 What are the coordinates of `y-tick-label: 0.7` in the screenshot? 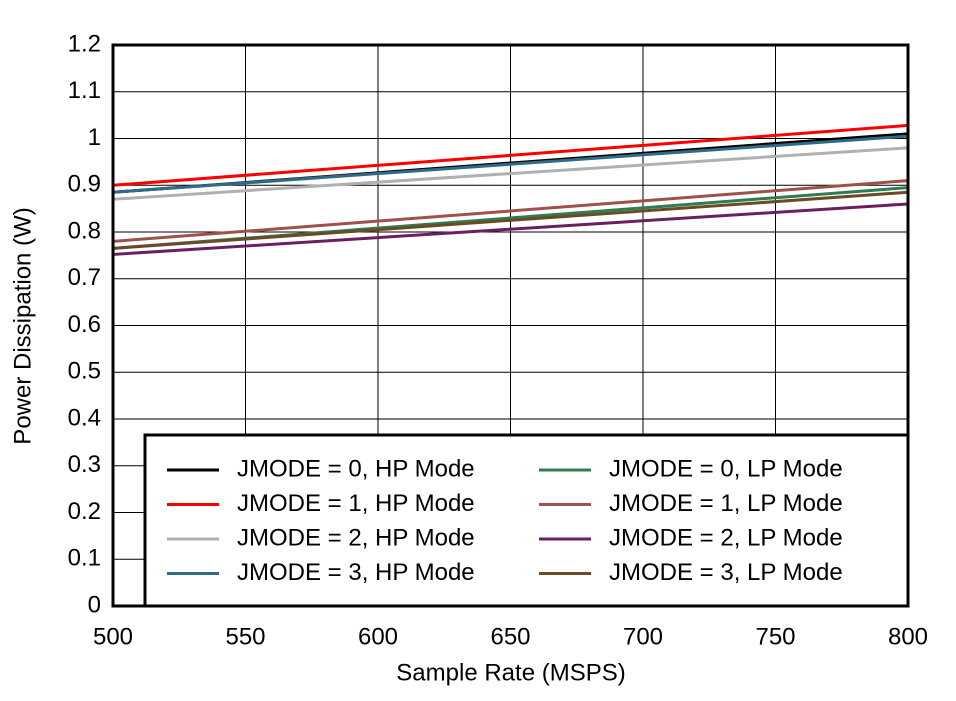 It's located at (84, 277).